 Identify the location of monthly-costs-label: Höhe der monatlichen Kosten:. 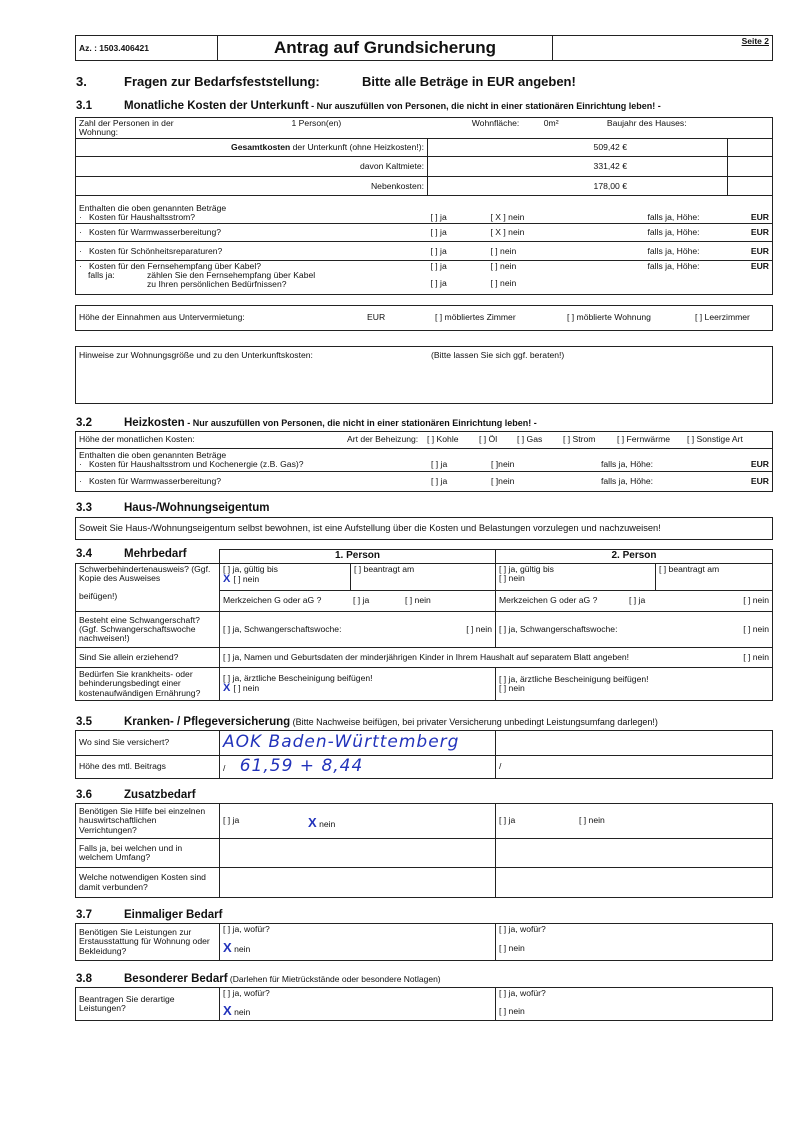
(137, 439).